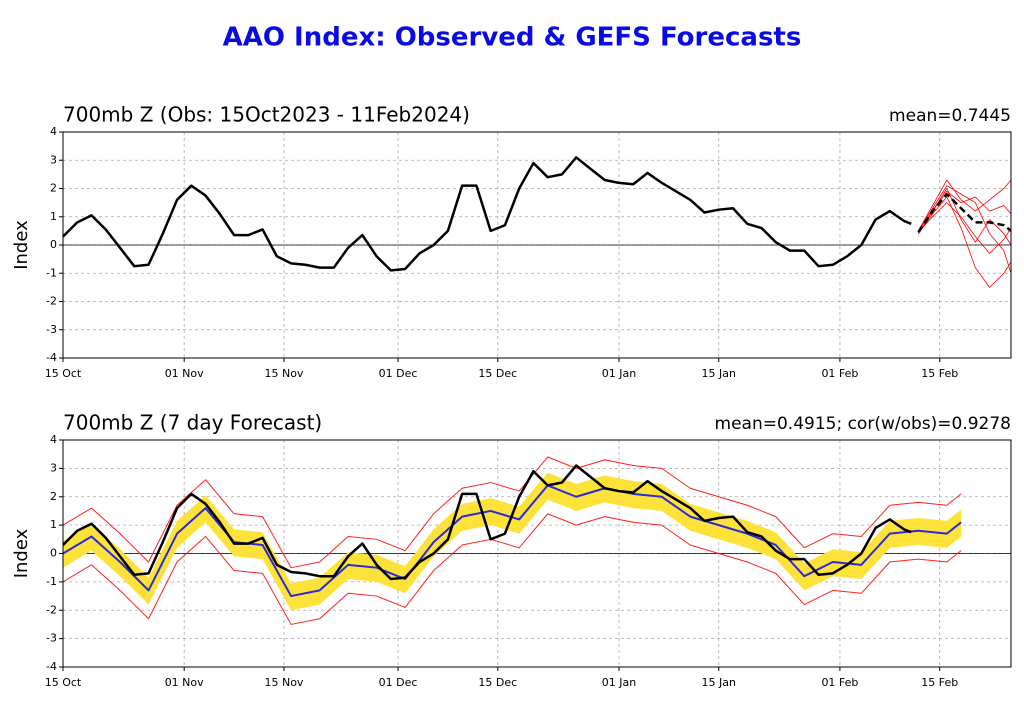 Image resolution: width=1024 pixels, height=709 pixels. What do you see at coordinates (863, 424) in the screenshot?
I see `panel-annotation: mean=0.4915; cor(w/obs)=0.9278` at bounding box center [863, 424].